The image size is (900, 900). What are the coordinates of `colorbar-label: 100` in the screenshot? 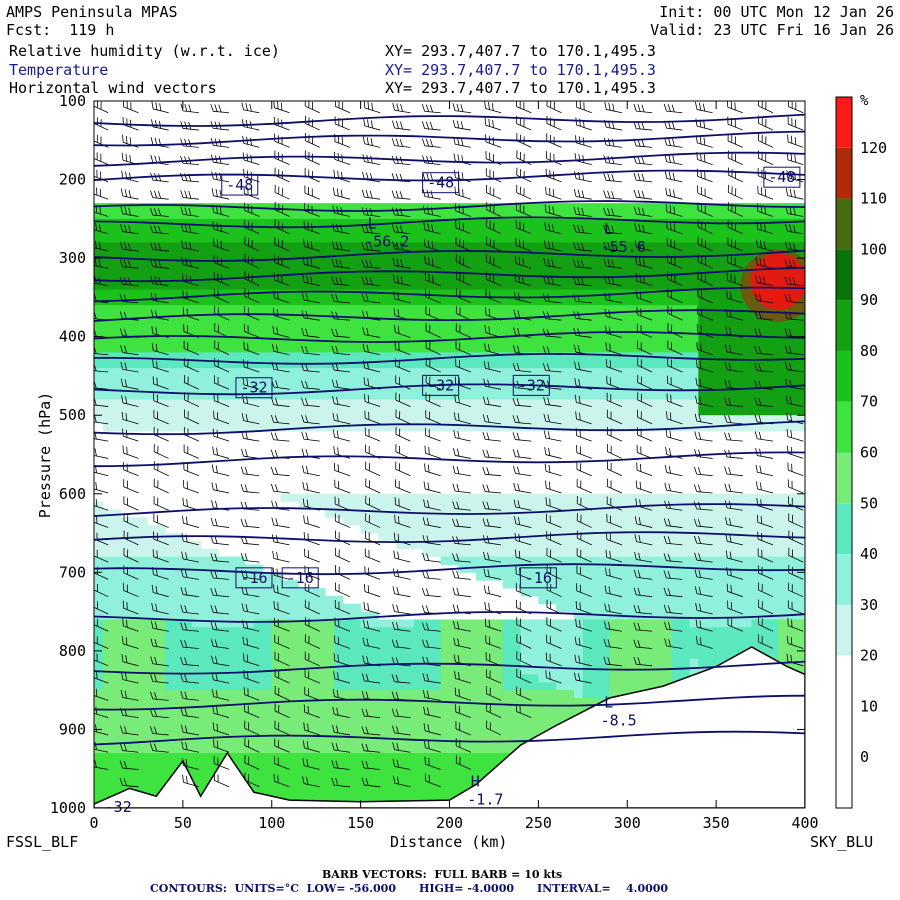 It's located at (873, 249).